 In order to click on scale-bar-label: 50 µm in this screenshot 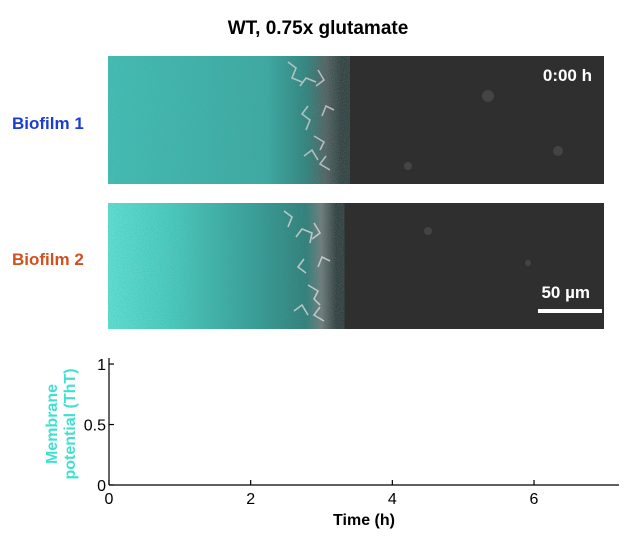, I will do `click(565, 292)`.